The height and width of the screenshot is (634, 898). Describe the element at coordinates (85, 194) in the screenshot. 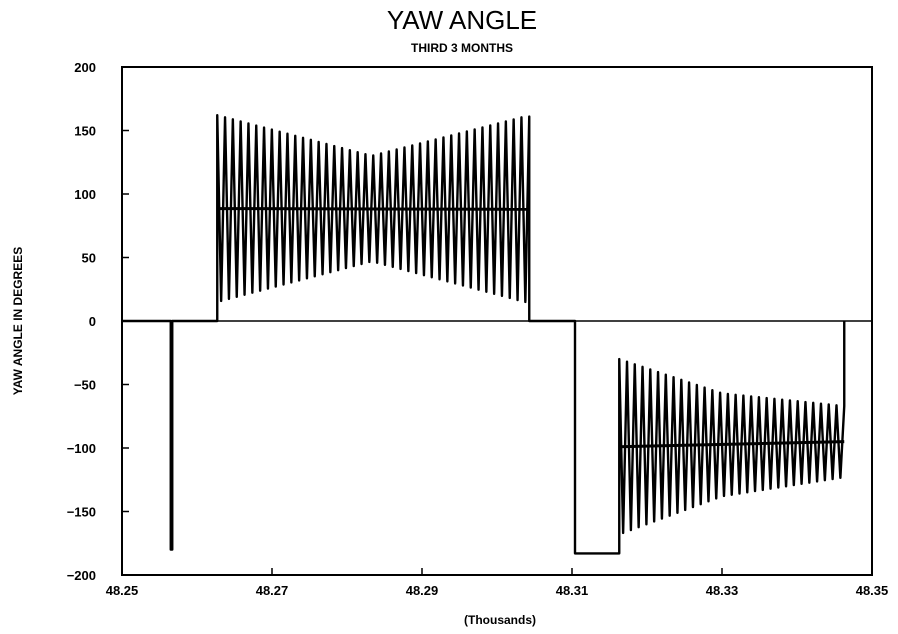

I see `y-tick-label: 100` at that location.